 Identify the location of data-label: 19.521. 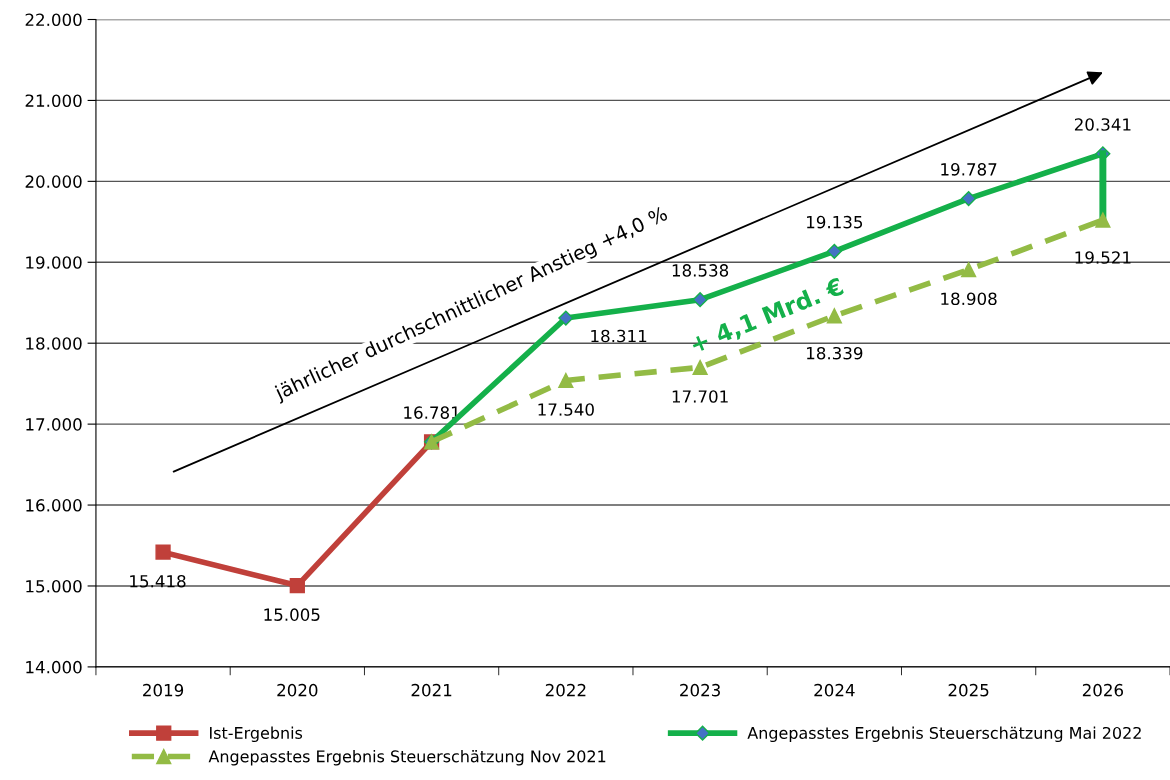
(1103, 257).